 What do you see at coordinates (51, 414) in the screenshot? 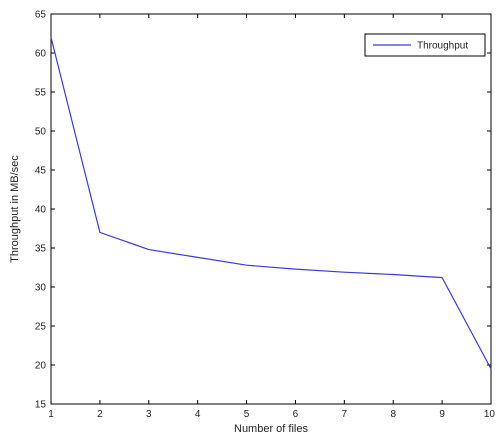
I see `x-tick-label: 1` at bounding box center [51, 414].